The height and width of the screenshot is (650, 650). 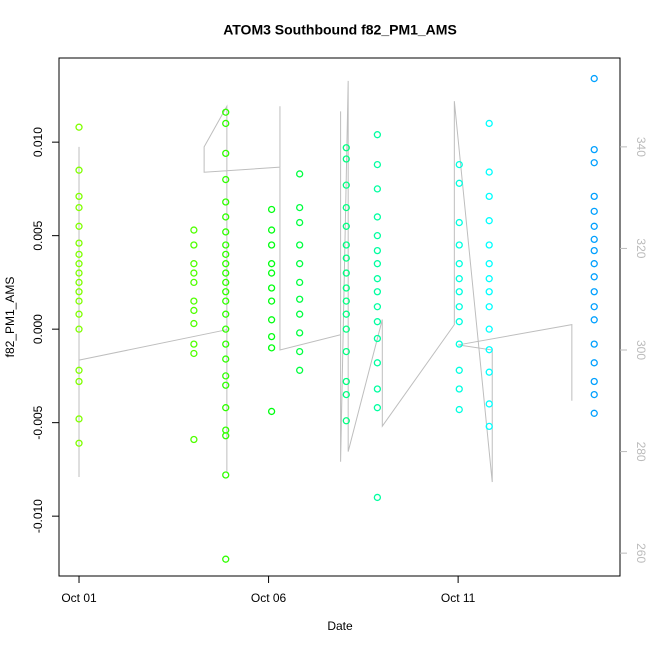 What do you see at coordinates (38, 516) in the screenshot?
I see `y-tick-label: -0.010` at bounding box center [38, 516].